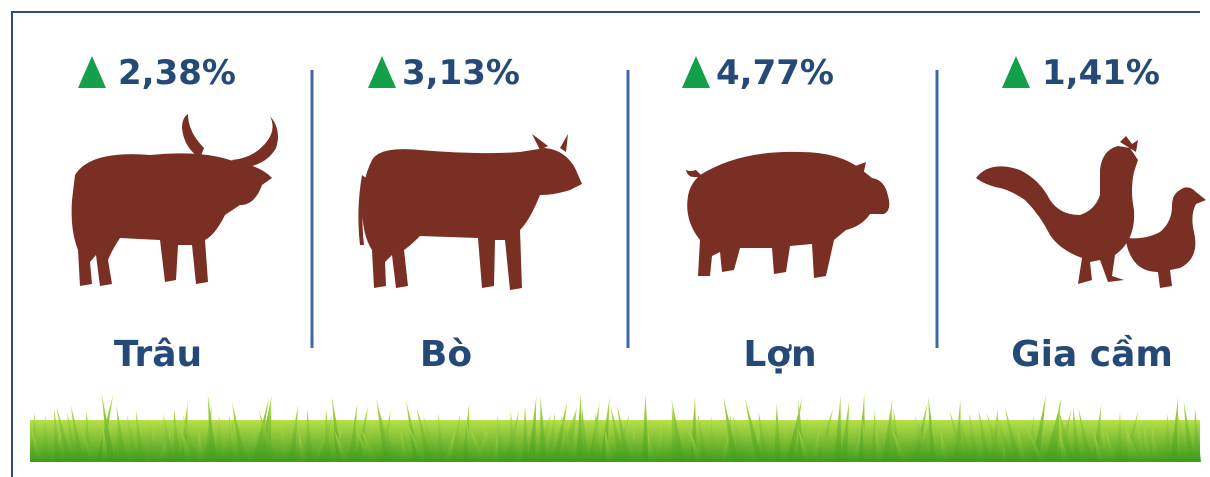  I want to click on label: Gia cầm, so click(1092, 354).